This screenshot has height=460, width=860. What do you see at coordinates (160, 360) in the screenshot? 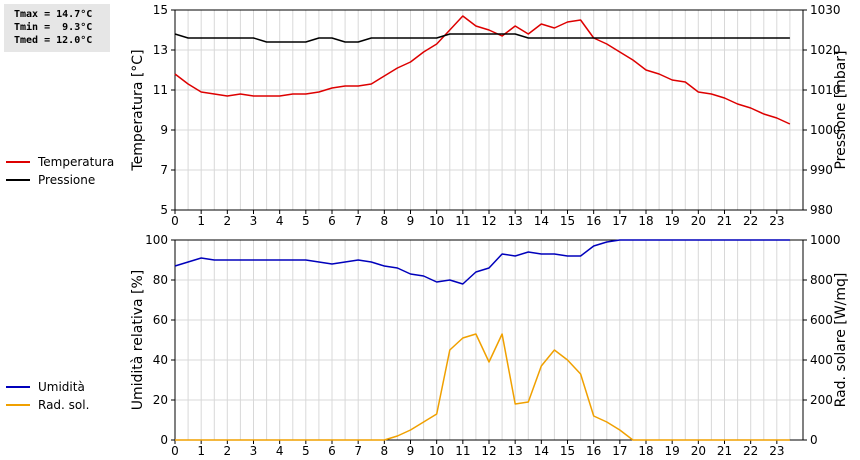
I see `y-tick-label-left: 40` at bounding box center [160, 360].